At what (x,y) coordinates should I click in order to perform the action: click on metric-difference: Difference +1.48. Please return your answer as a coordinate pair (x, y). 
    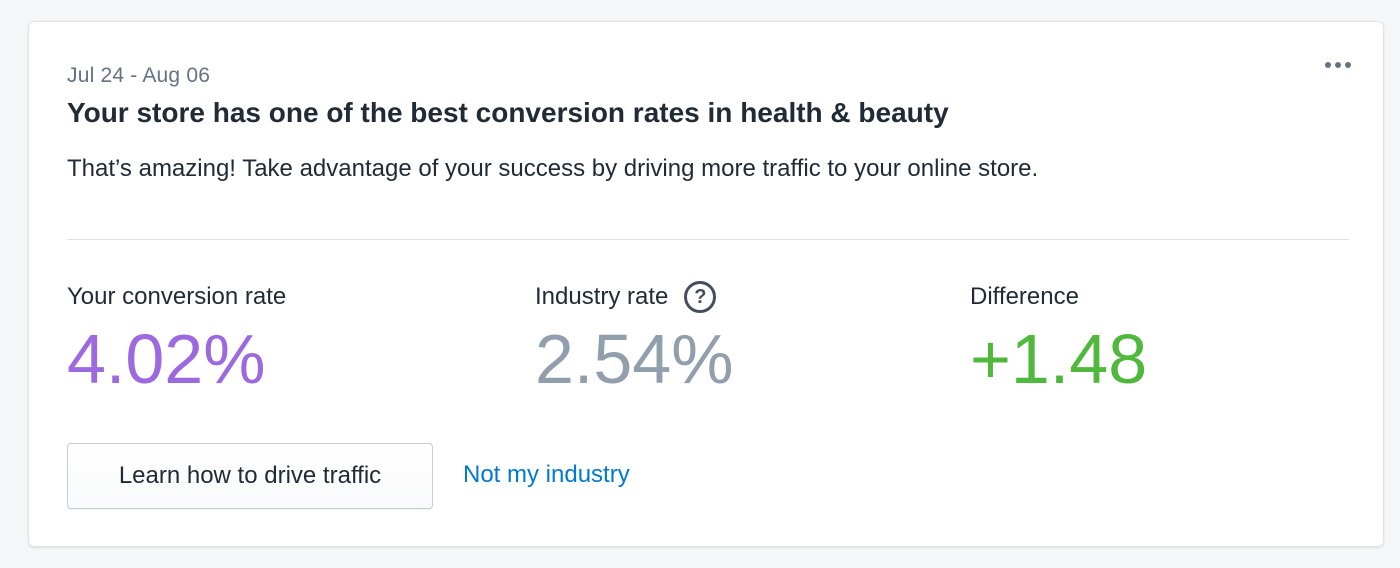
    Looking at the image, I should click on (1058, 338).